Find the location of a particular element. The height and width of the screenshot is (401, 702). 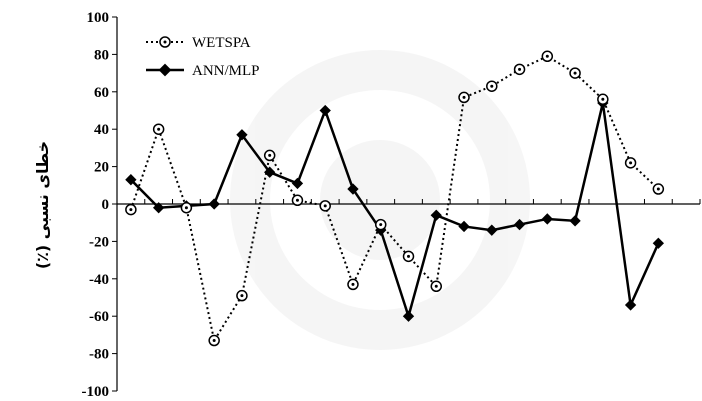

y-axis-label: خطای نسبی (٪) is located at coordinates (42, 205).